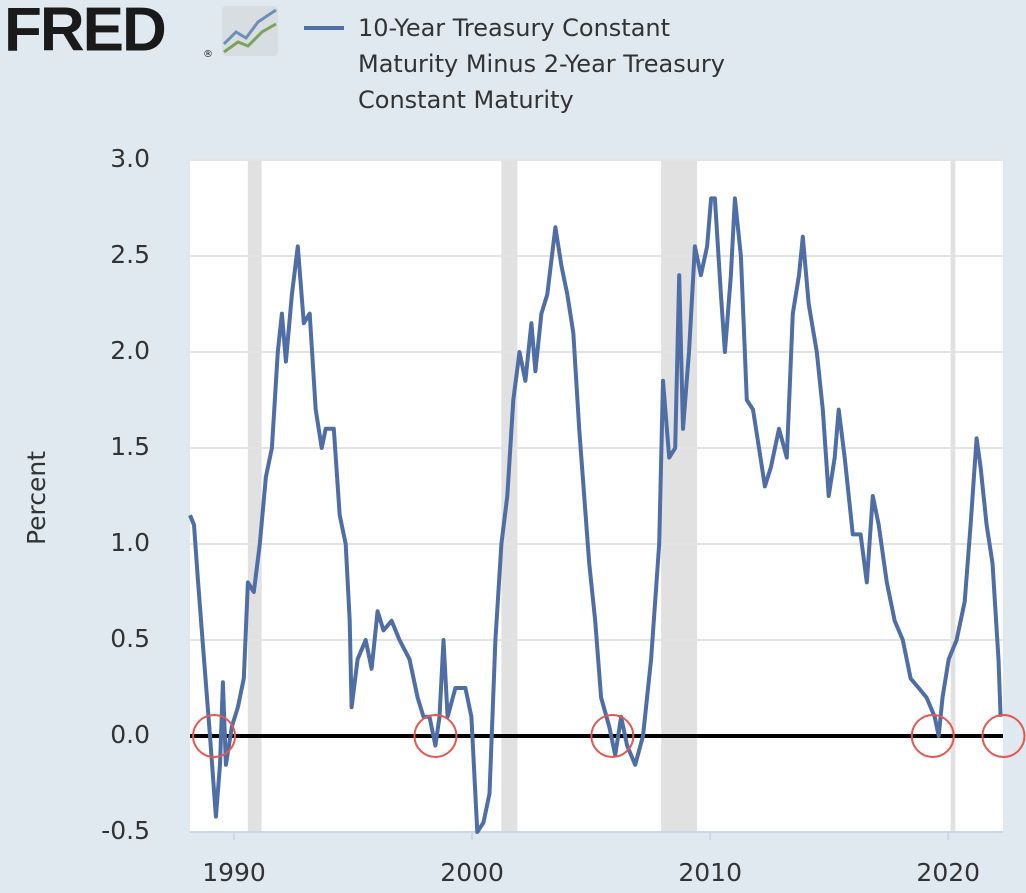 The image size is (1026, 893). What do you see at coordinates (130, 254) in the screenshot?
I see `y-tick-label: 2.5` at bounding box center [130, 254].